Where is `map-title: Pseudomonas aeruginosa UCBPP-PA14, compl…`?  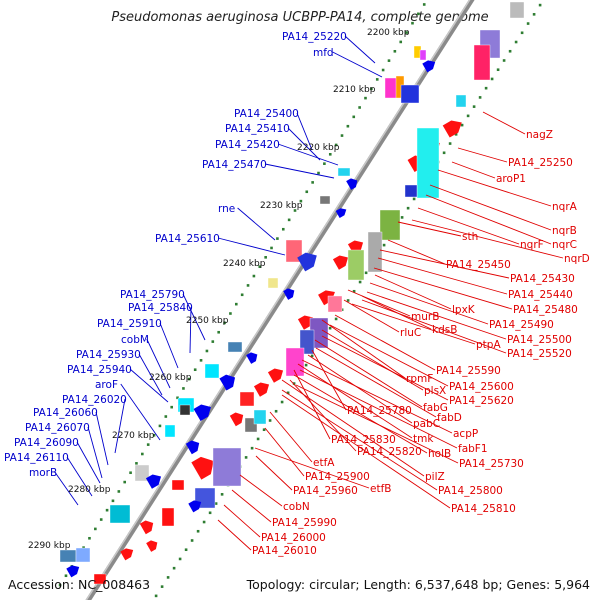 map-title: Pseudomonas aeruginosa UCBPP-PA14, compl… is located at coordinates (300, 17).